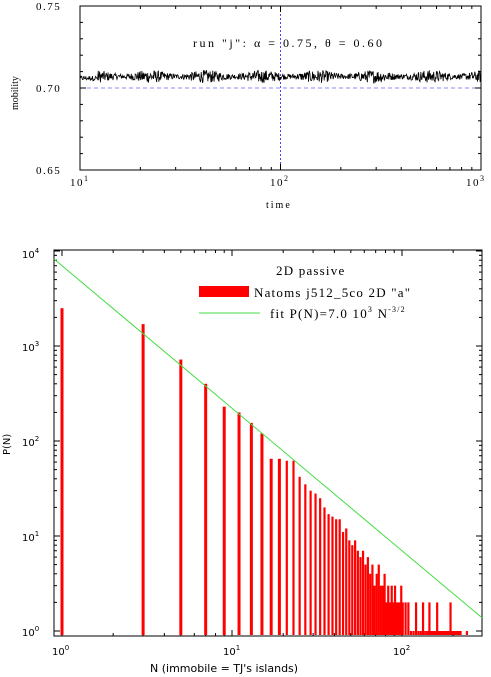 This screenshot has width=491, height=677. I want to click on x-tick-labels: 100 101 102, so click(231, 651).